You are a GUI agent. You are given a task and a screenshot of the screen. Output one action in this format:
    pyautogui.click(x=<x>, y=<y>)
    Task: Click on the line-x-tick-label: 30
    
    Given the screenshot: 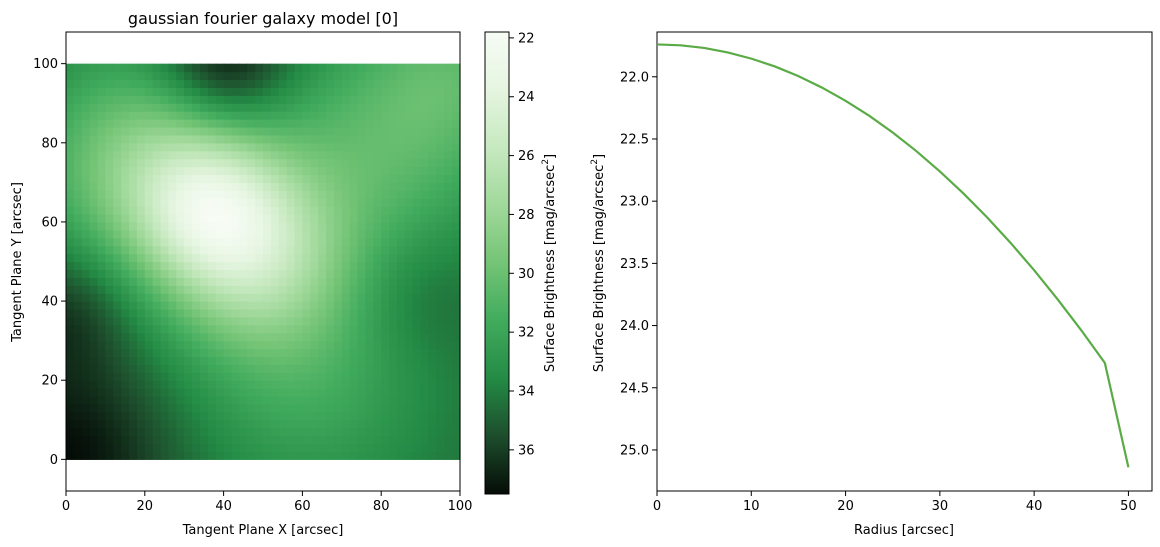 What is the action you would take?
    pyautogui.click(x=940, y=506)
    